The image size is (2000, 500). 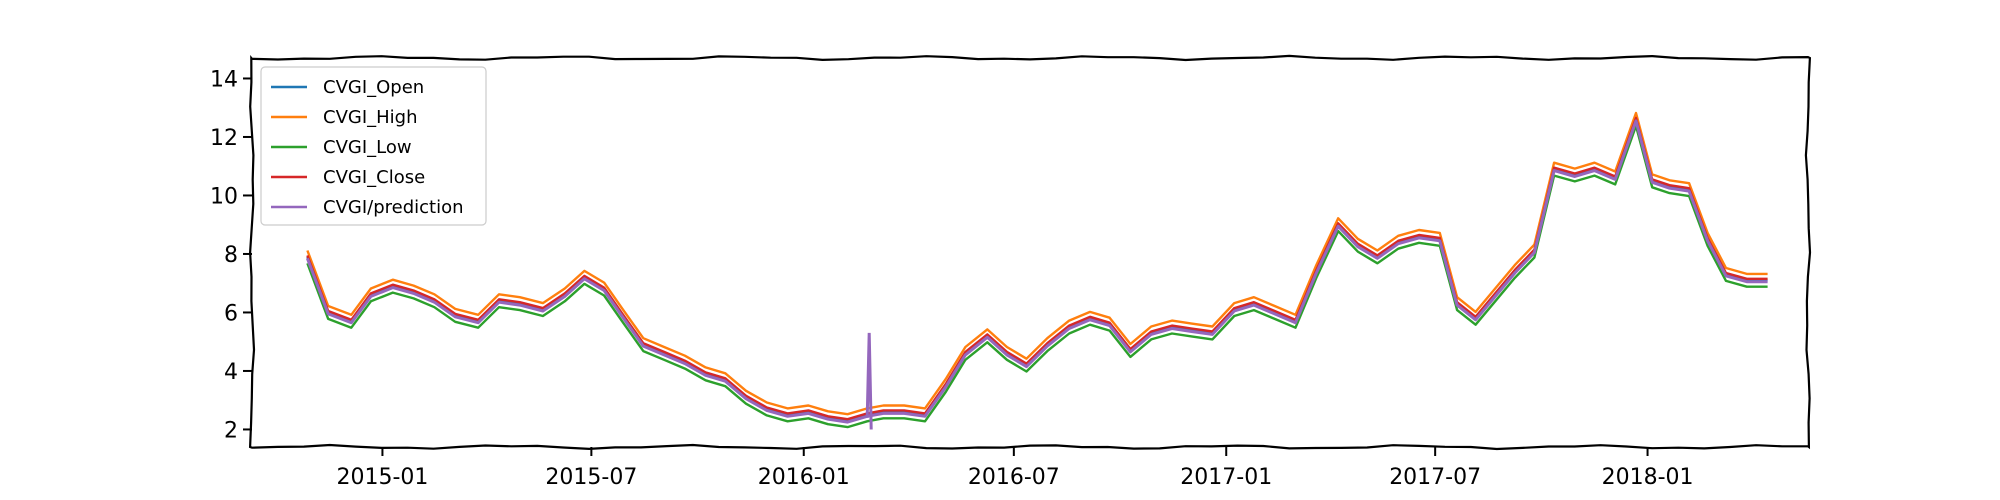 What do you see at coordinates (869, 381) in the screenshot?
I see `prediction-spike` at bounding box center [869, 381].